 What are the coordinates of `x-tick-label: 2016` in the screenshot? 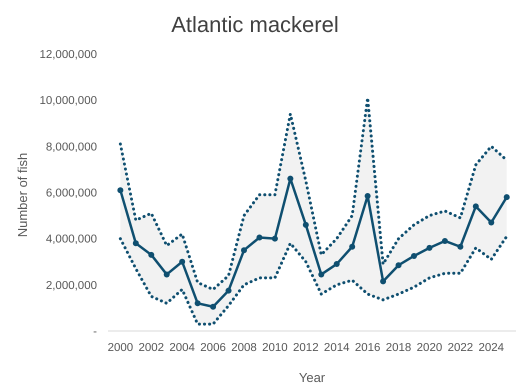 It's located at (367, 348).